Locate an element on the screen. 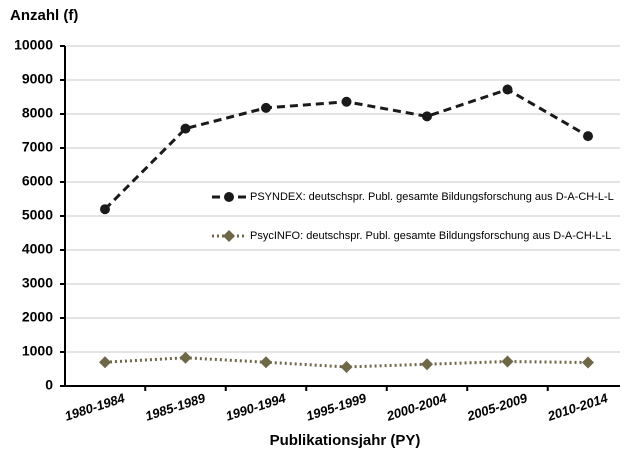  y-tick-label: 3000 is located at coordinates (37, 283).